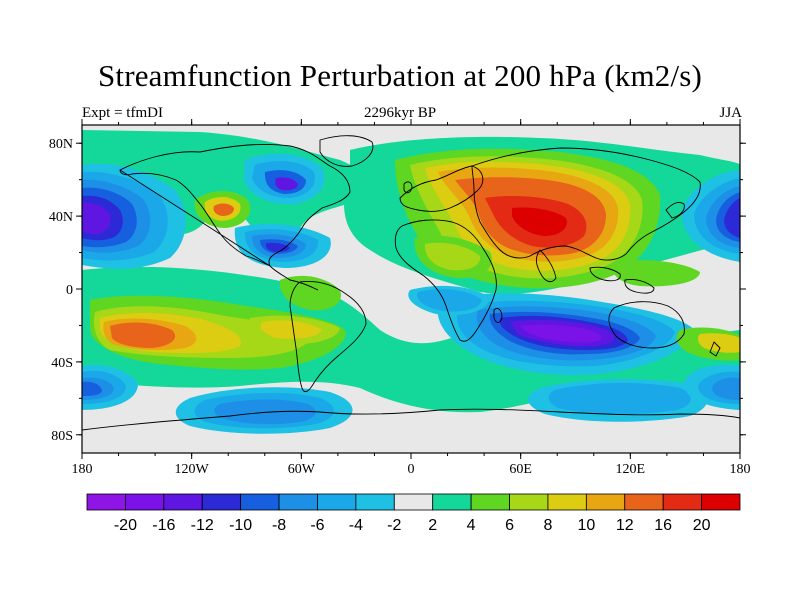 The height and width of the screenshot is (600, 800). What do you see at coordinates (412, 525) in the screenshot?
I see `colorbar-labels: -20 -16 -12 -10 -8 -6 -4 -2 2 4 6 8 10 12 16 20` at bounding box center [412, 525].